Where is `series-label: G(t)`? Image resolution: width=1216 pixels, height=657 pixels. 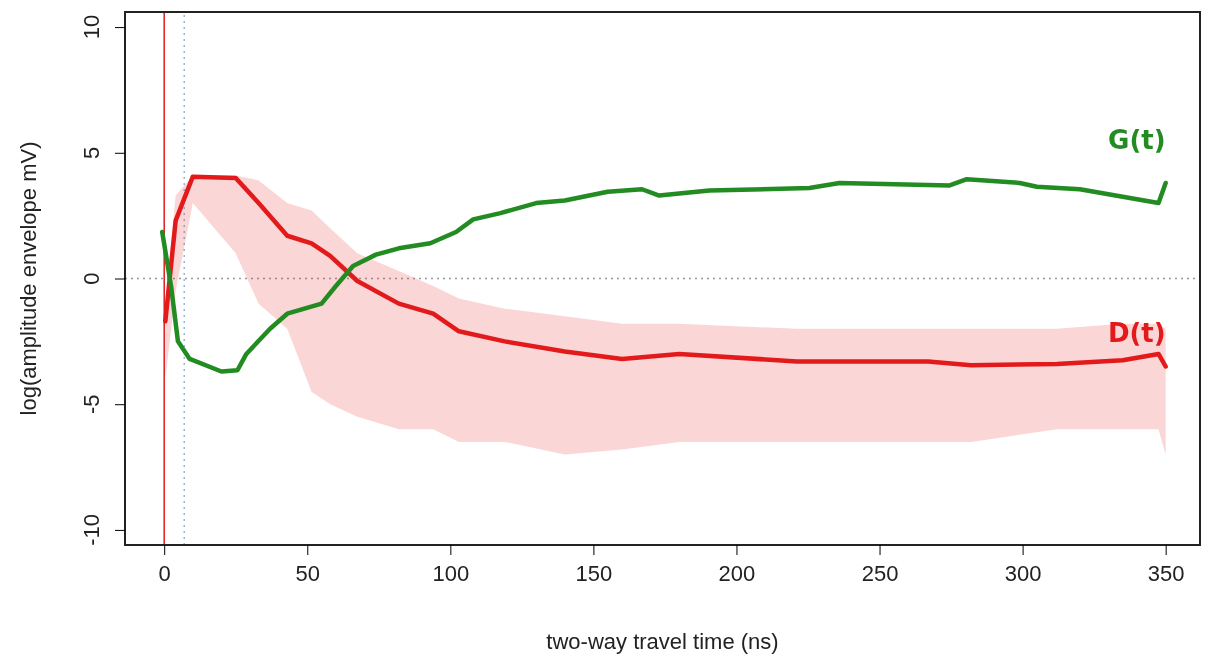
series-label: G(t) is located at coordinates (1137, 139).